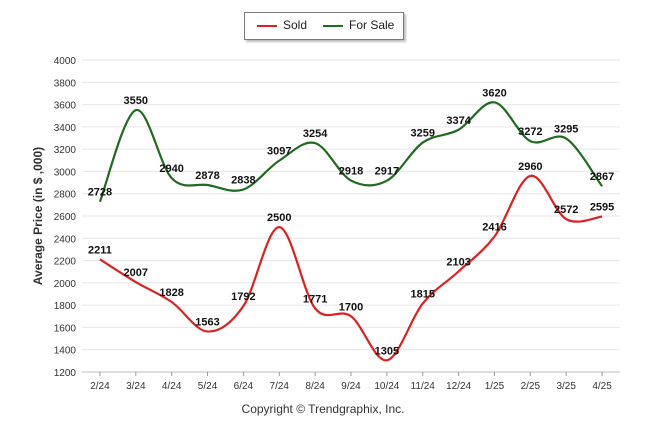 The height and width of the screenshot is (434, 646). What do you see at coordinates (315, 299) in the screenshot?
I see `data-label-sold: 1771` at bounding box center [315, 299].